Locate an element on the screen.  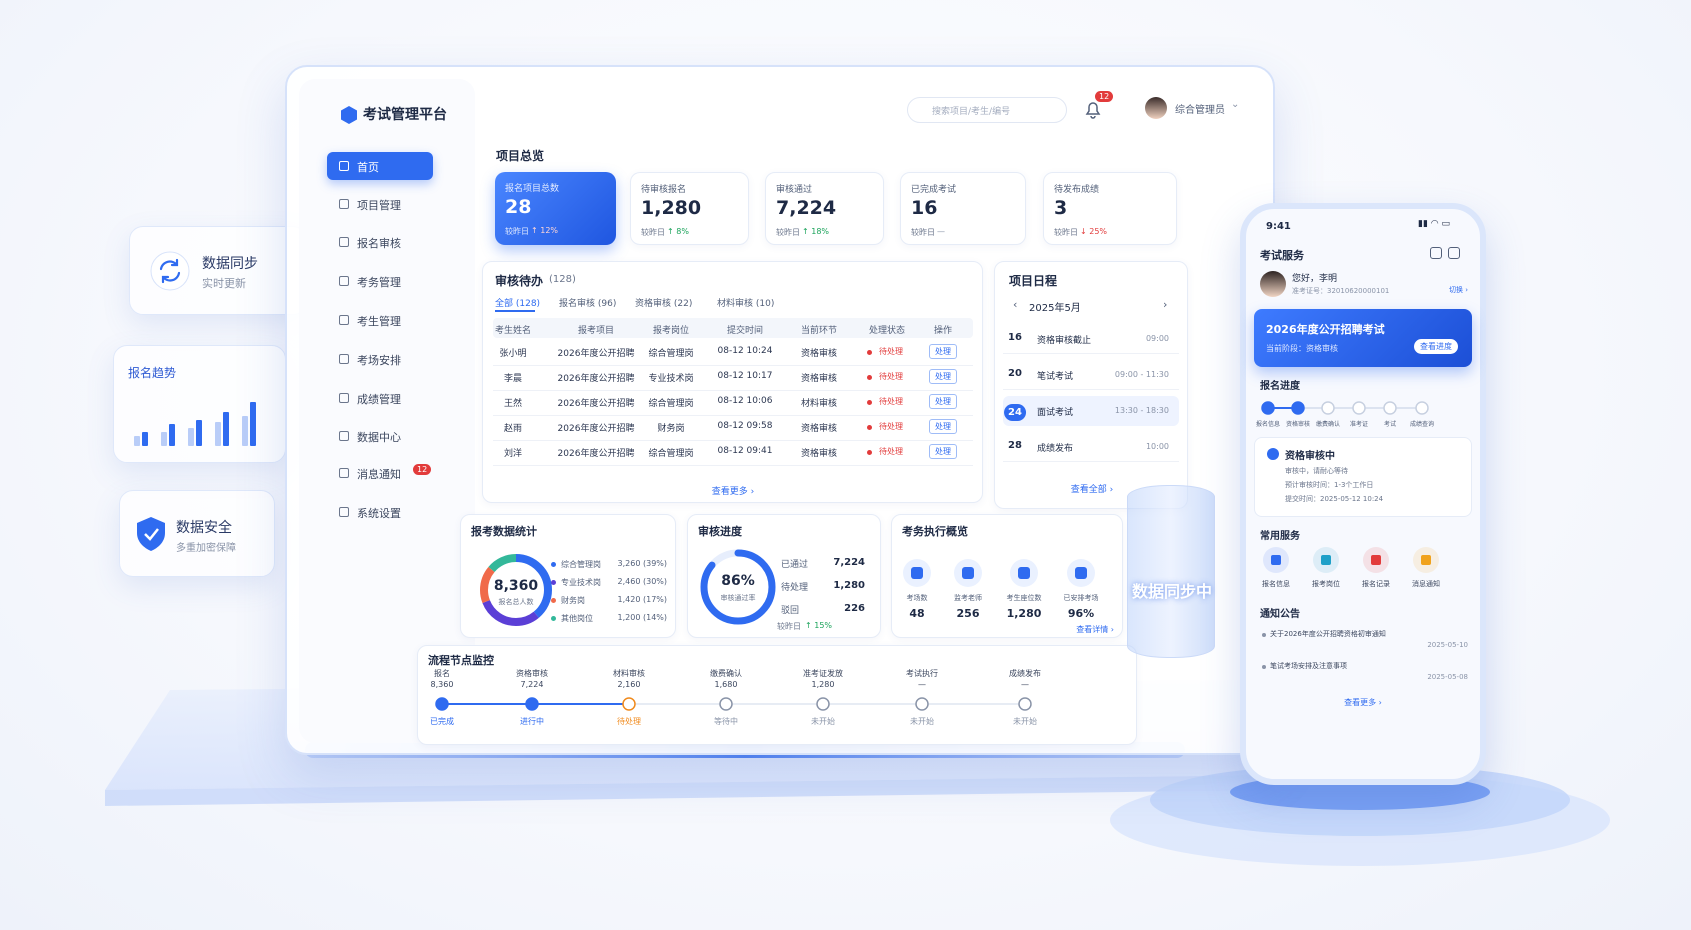
tab: 资格审核 (22) is located at coordinates (664, 304).